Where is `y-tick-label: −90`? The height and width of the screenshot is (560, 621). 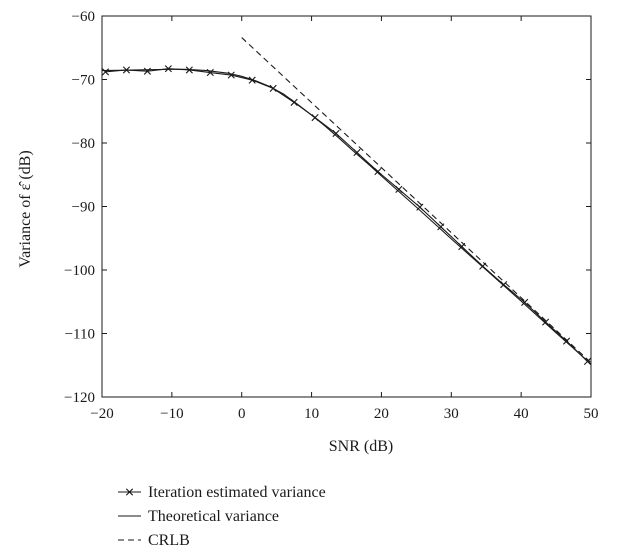
y-tick-label: −90 is located at coordinates (83, 208).